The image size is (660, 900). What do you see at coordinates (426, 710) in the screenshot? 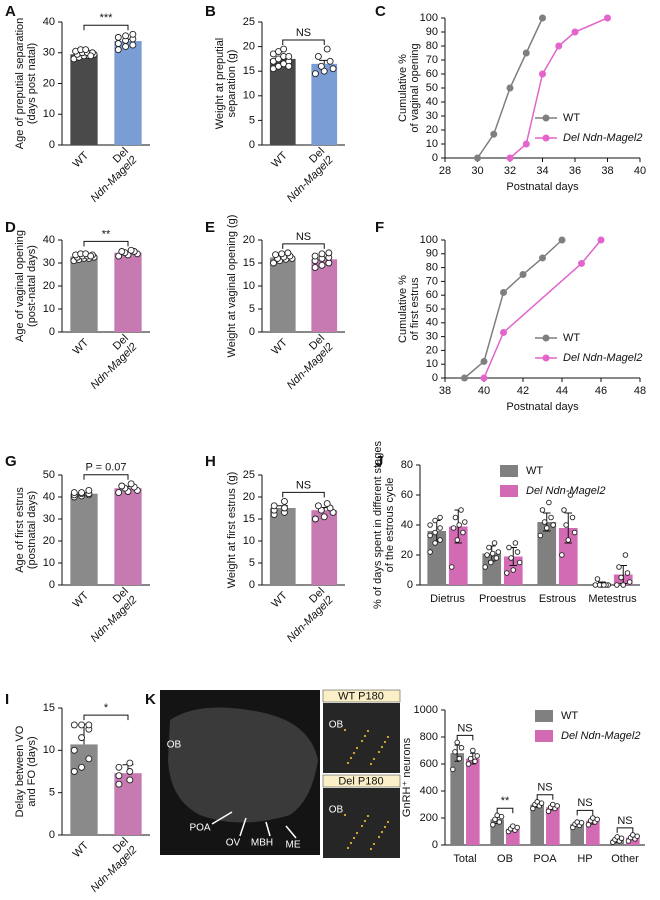
I see `y-tick-label: 1000` at bounding box center [426, 710].